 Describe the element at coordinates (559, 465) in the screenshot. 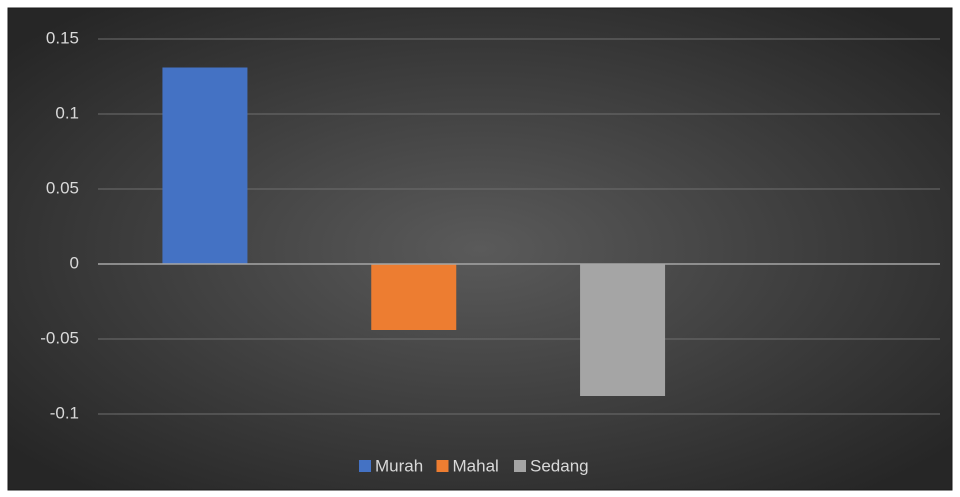

I see `legend-label: Sedang` at that location.